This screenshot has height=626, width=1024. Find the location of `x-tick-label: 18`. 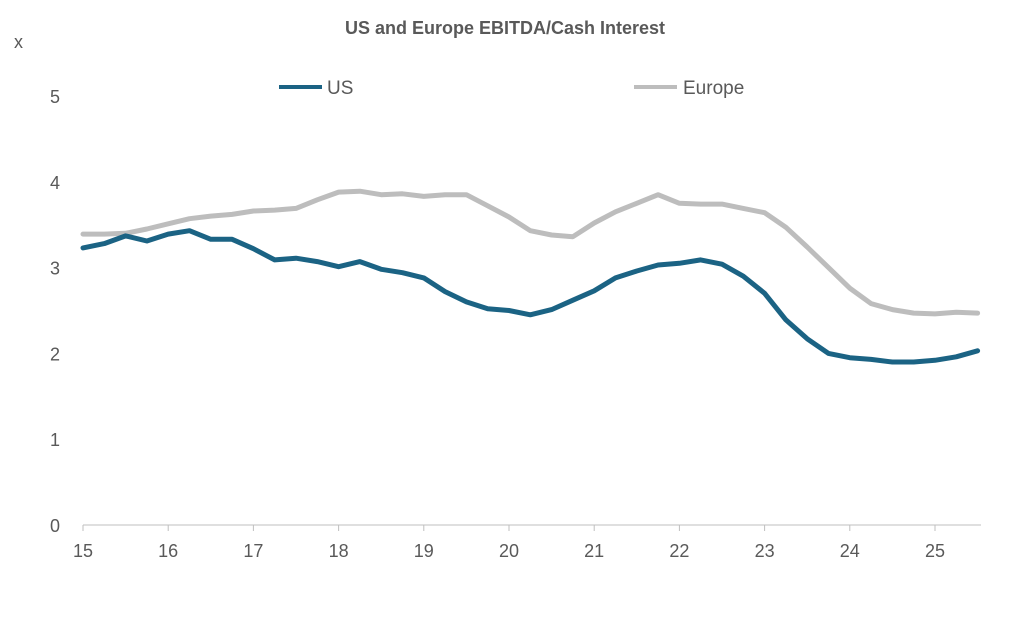

x-tick-label: 18 is located at coordinates (339, 551).